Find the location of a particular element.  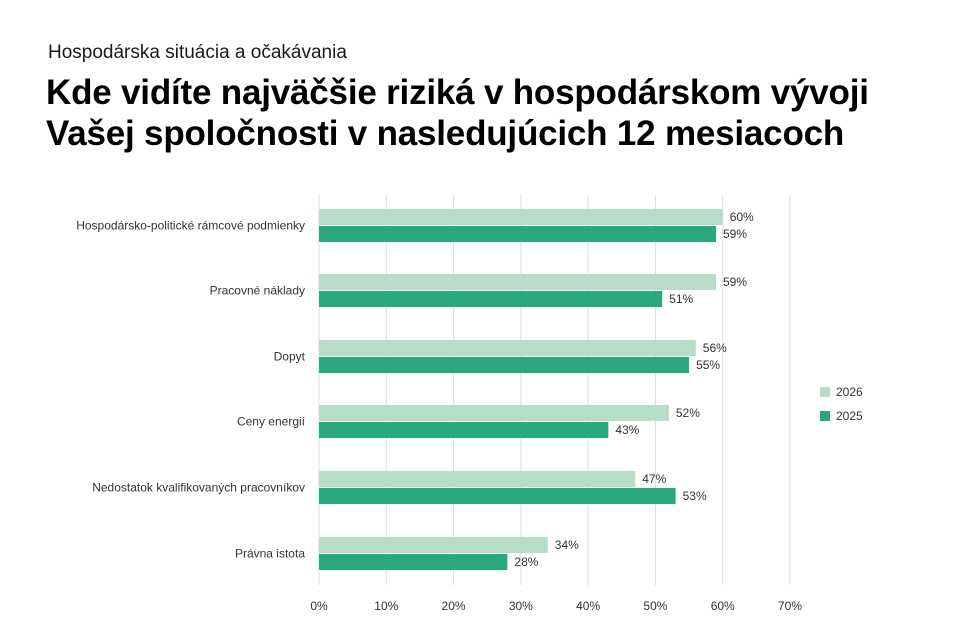

x-tick-label-20: 20% is located at coordinates (454, 606).